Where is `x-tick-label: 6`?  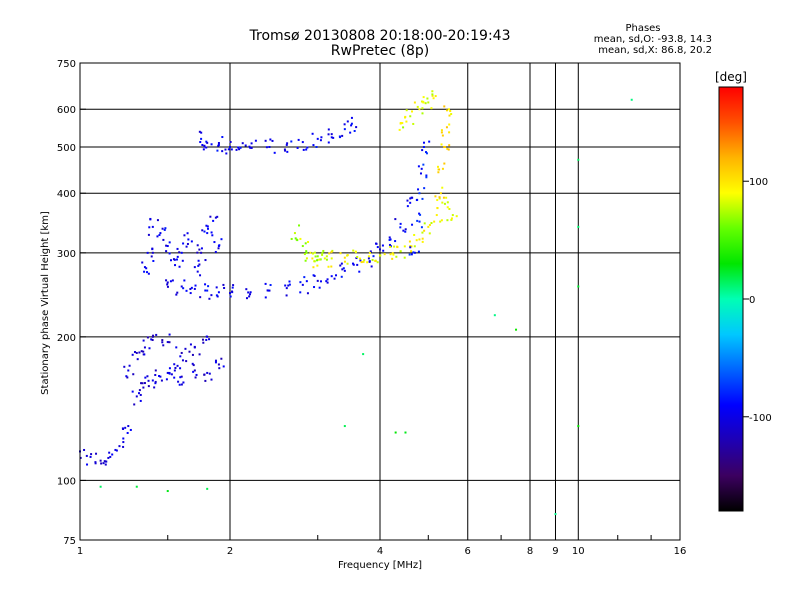 x-tick-label: 6 is located at coordinates (468, 551).